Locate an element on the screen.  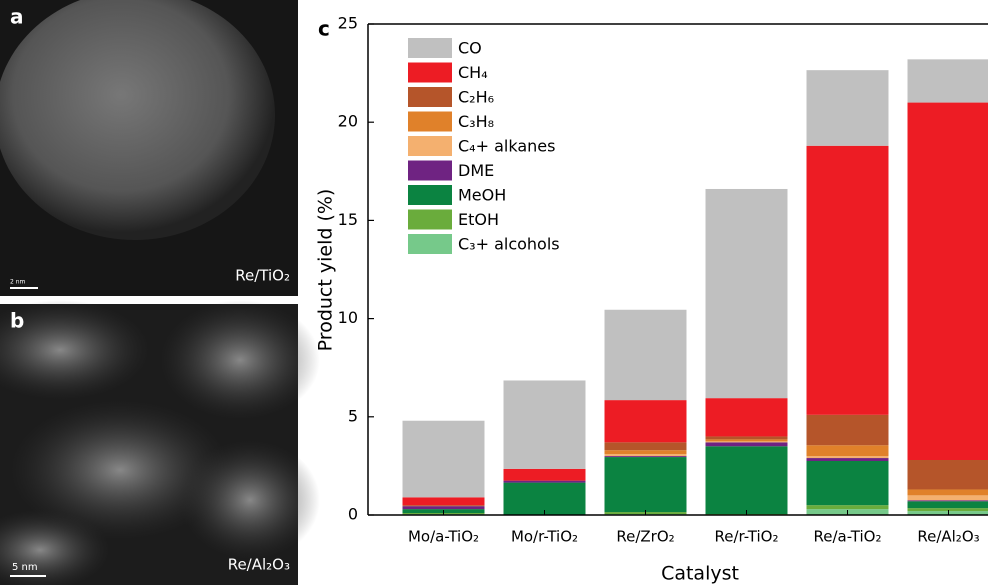
x-tick-label: Re/ZrO₂ is located at coordinates (645, 537).